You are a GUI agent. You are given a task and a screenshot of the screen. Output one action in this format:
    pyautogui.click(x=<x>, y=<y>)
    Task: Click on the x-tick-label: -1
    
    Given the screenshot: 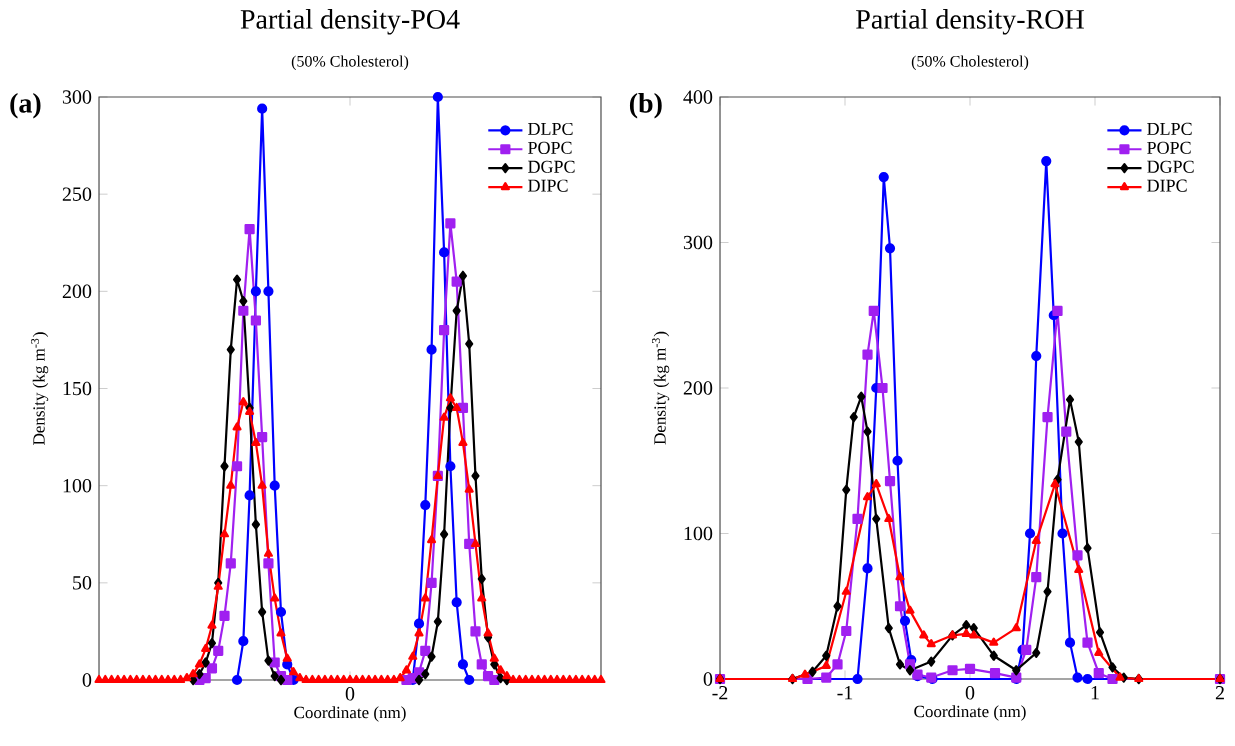 What is the action you would take?
    pyautogui.click(x=845, y=693)
    